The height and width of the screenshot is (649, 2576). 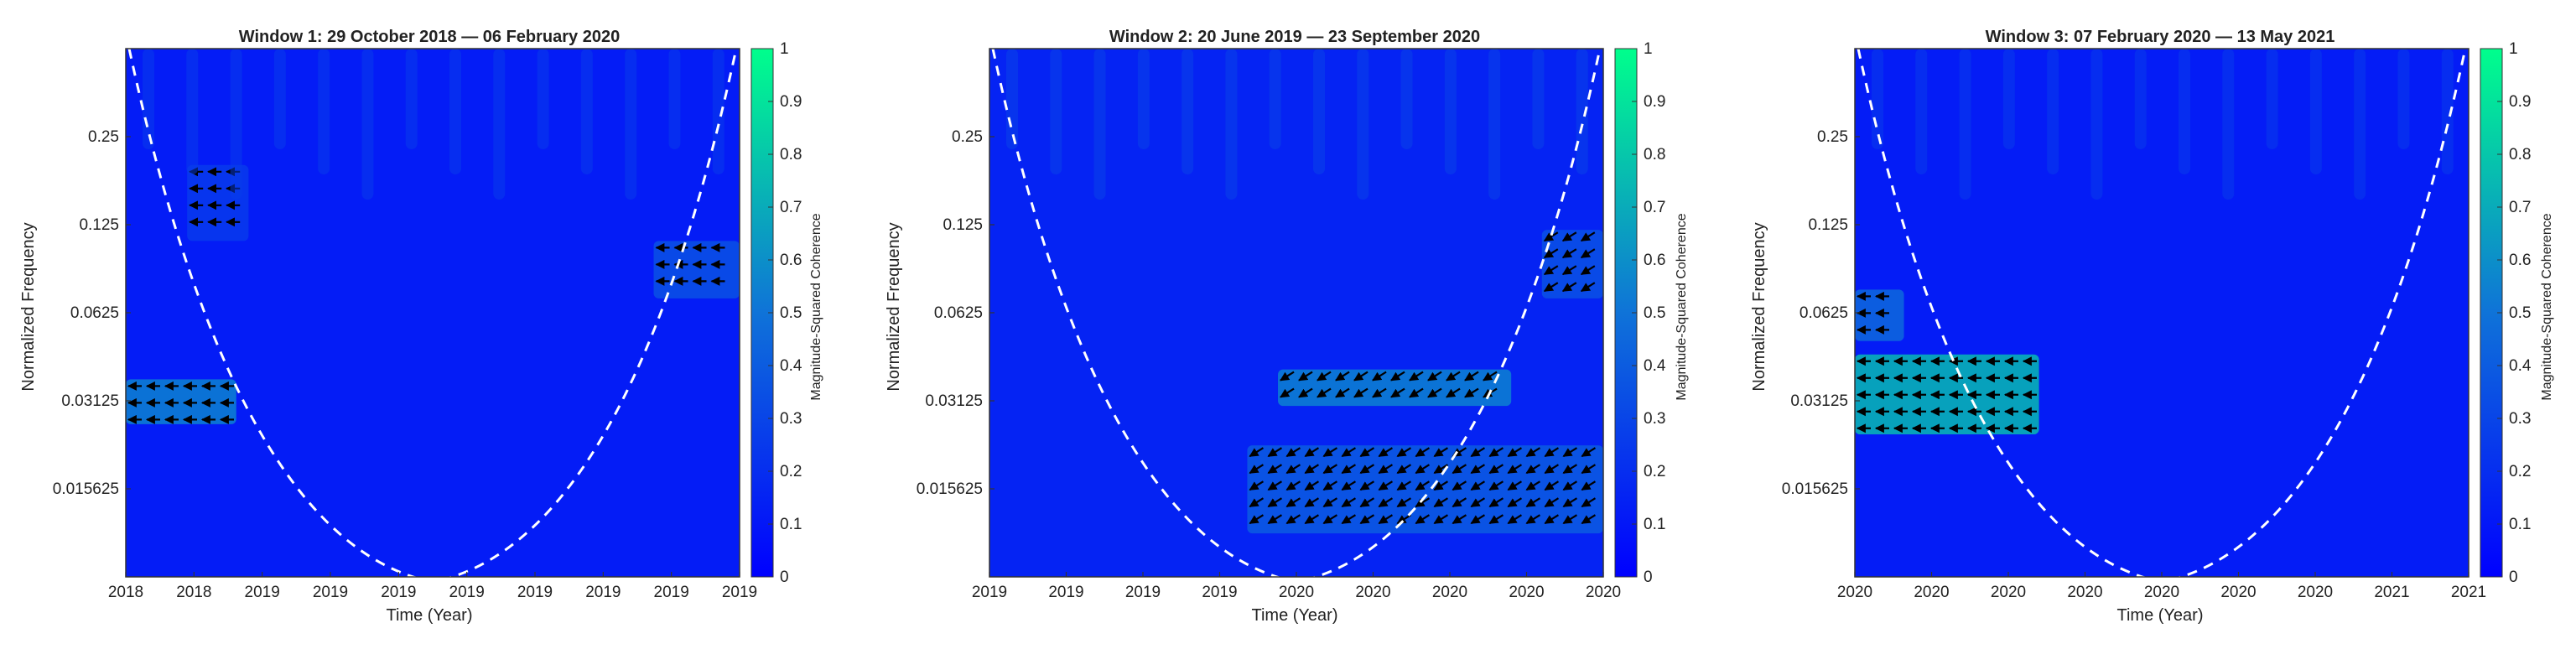 What do you see at coordinates (956, 313) in the screenshot?
I see `y-ticks: 0.25 0.125 0.0625 0.03125 0.015625` at bounding box center [956, 313].